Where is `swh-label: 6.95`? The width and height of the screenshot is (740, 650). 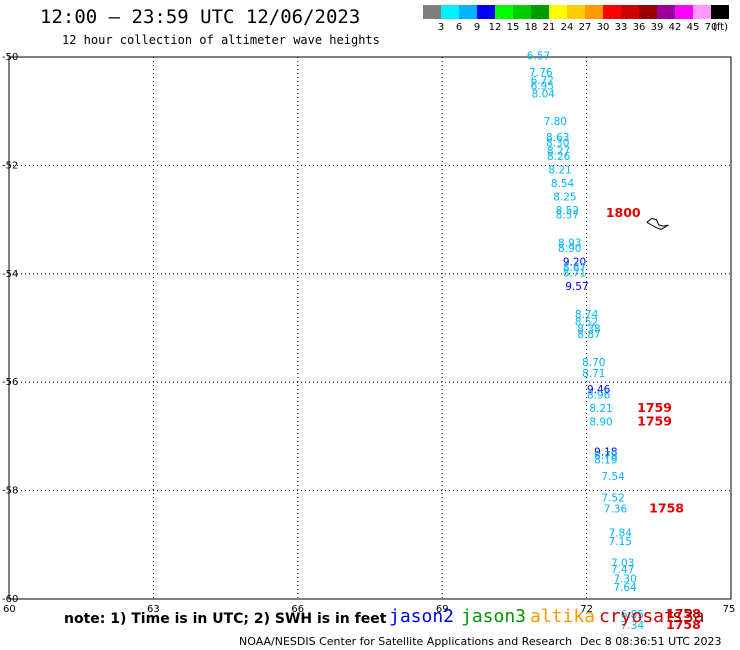 swh-label: 6.95 is located at coordinates (542, 87).